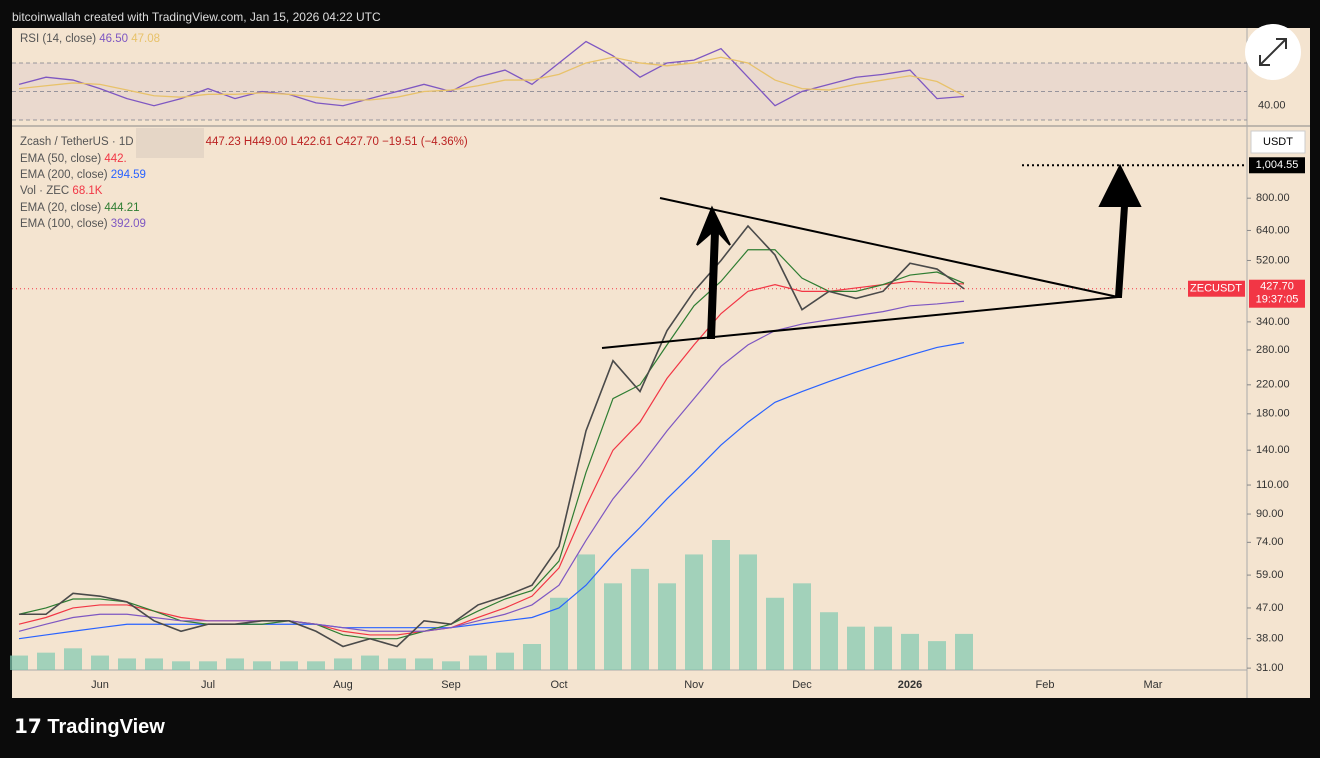  I want to click on symbol-tag-text: ZECUSDT, so click(1216, 289).